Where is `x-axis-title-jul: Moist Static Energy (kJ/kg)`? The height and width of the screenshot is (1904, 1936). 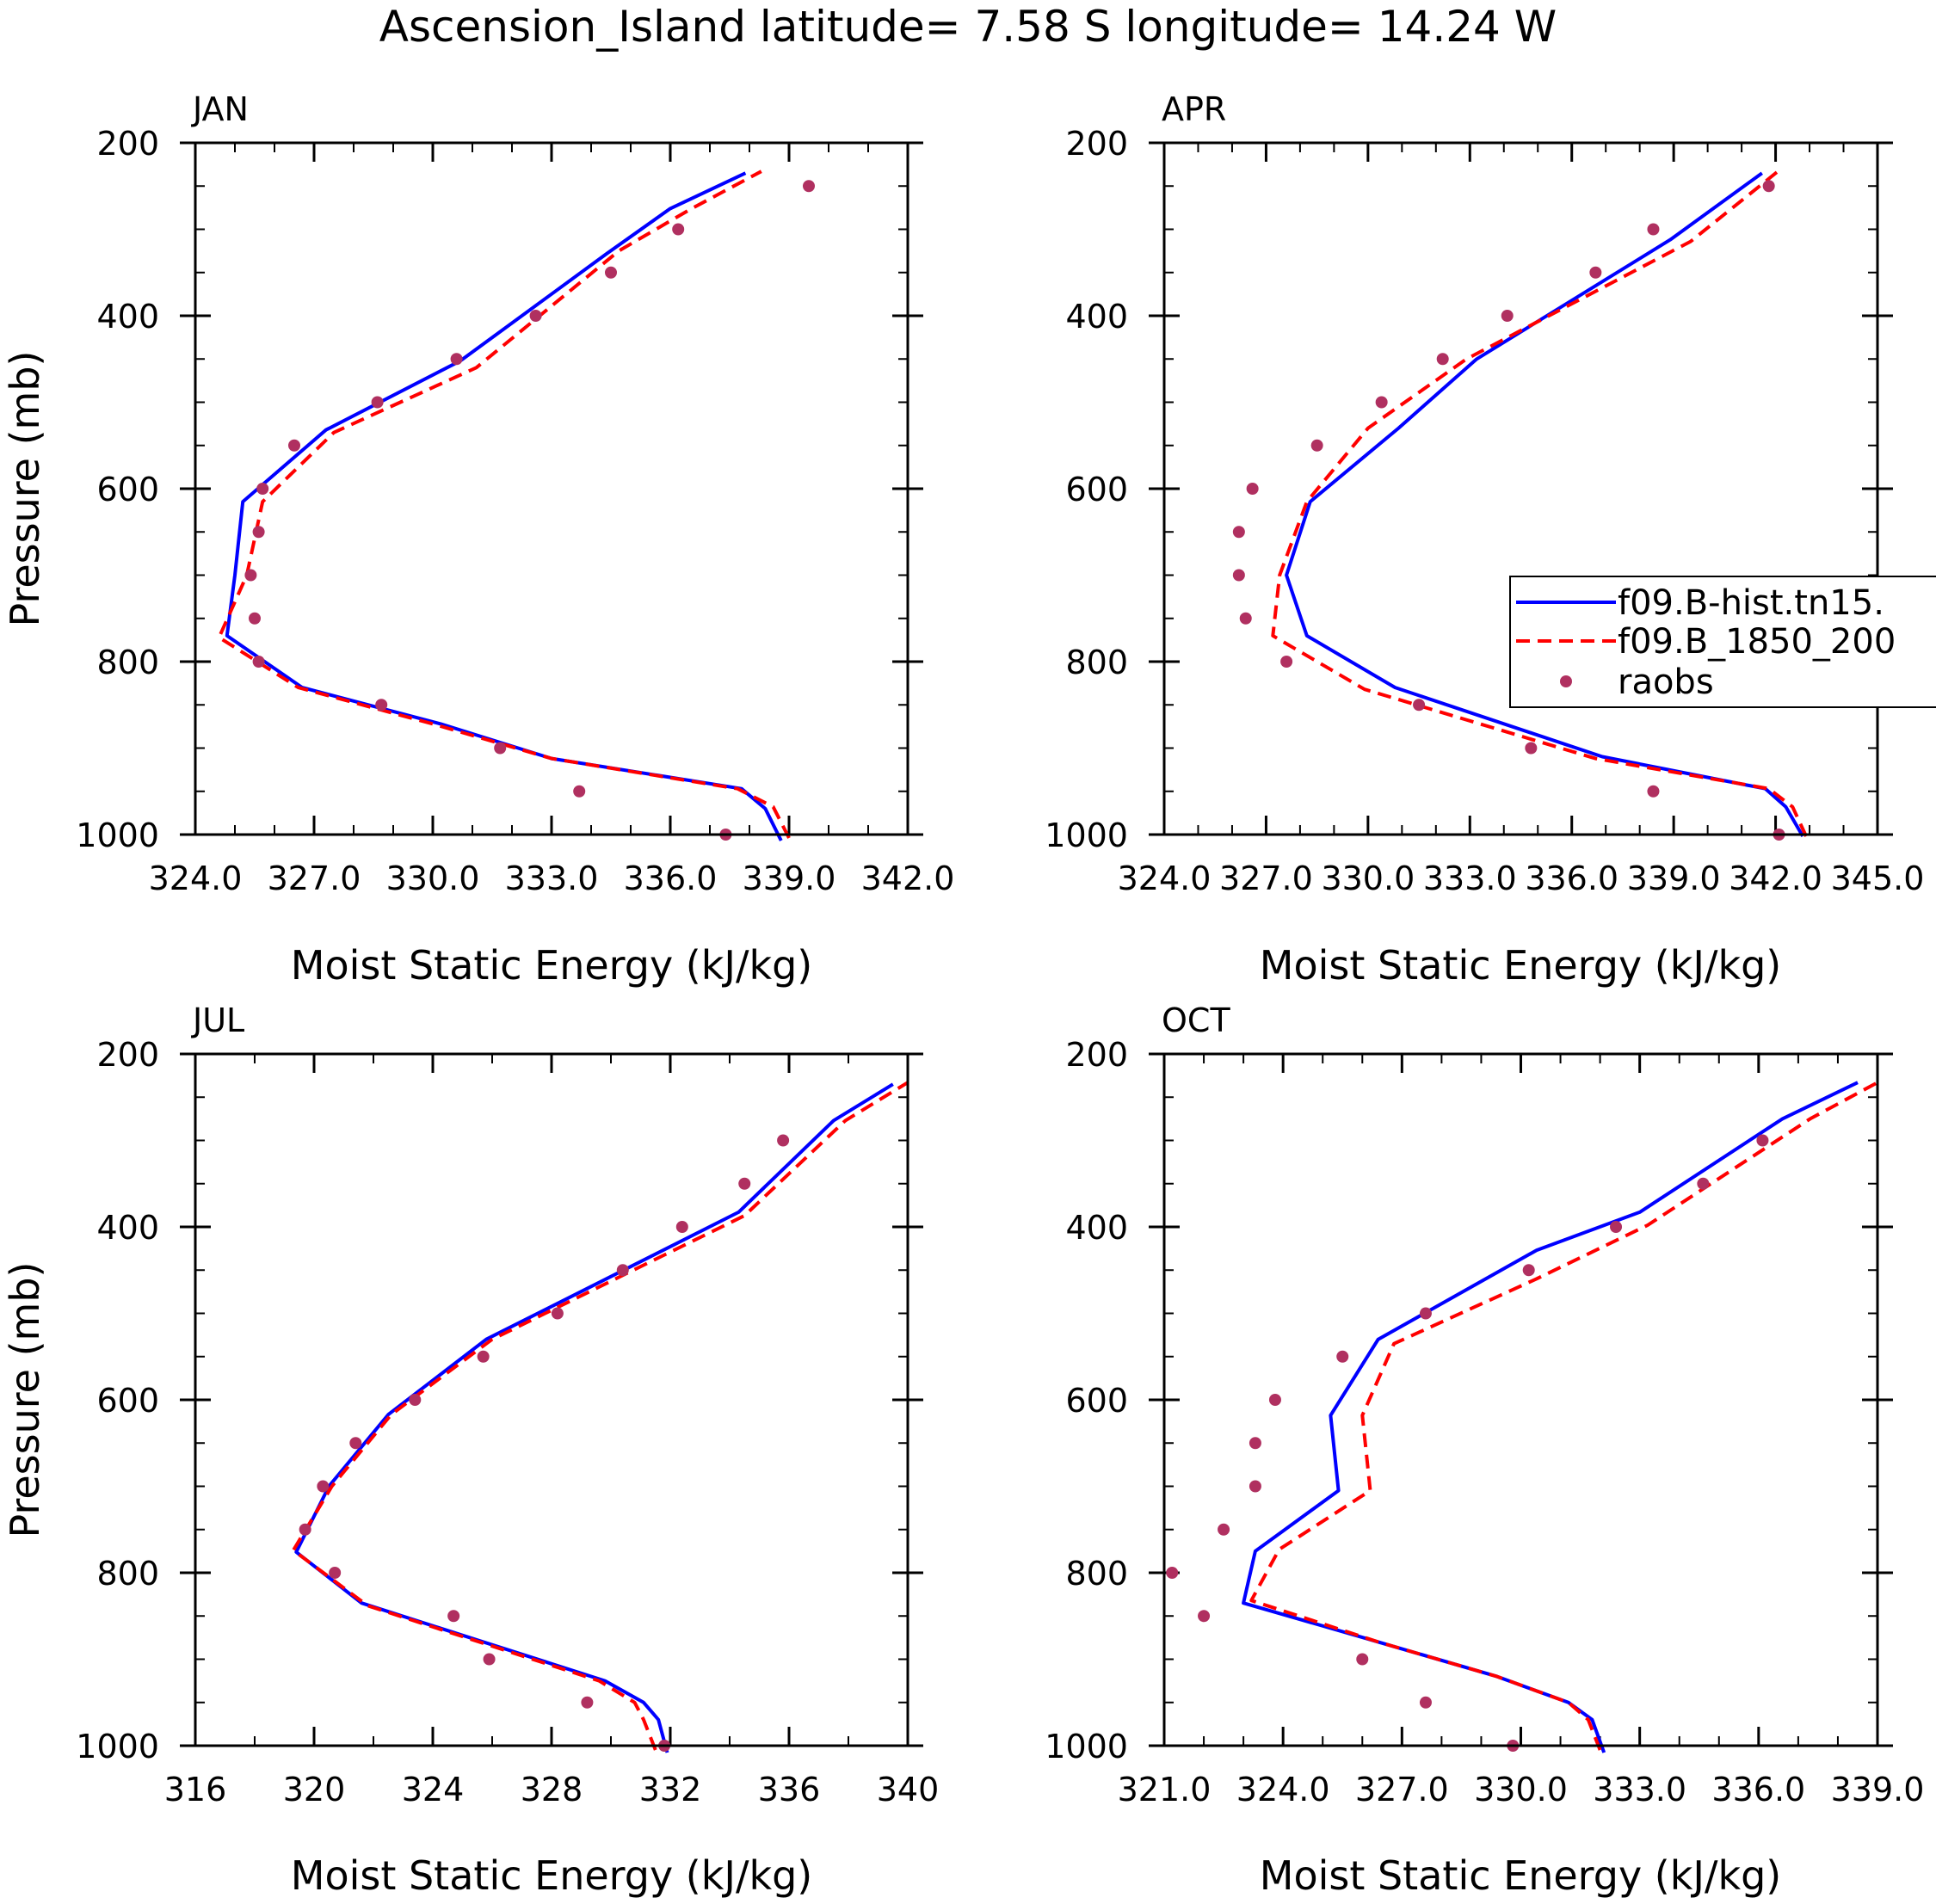 x-axis-title-jul: Moist Static Energy (kJ/kg) is located at coordinates (552, 1876).